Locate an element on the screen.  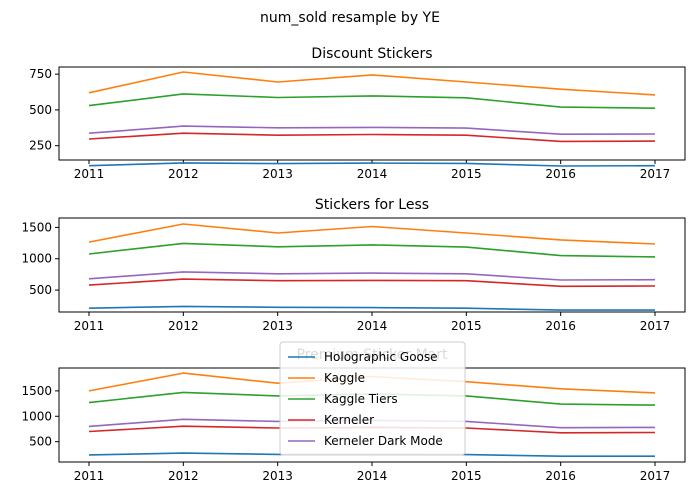
legend-label: Holographic Goose is located at coordinates (381, 357).